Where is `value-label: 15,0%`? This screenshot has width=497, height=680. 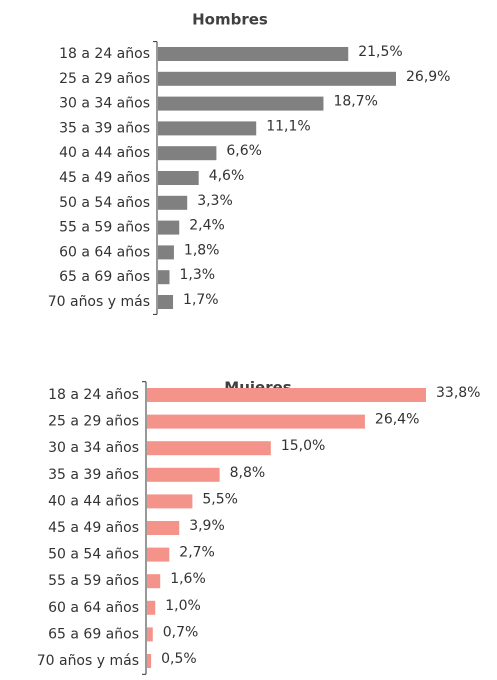 value-label: 15,0% is located at coordinates (303, 446).